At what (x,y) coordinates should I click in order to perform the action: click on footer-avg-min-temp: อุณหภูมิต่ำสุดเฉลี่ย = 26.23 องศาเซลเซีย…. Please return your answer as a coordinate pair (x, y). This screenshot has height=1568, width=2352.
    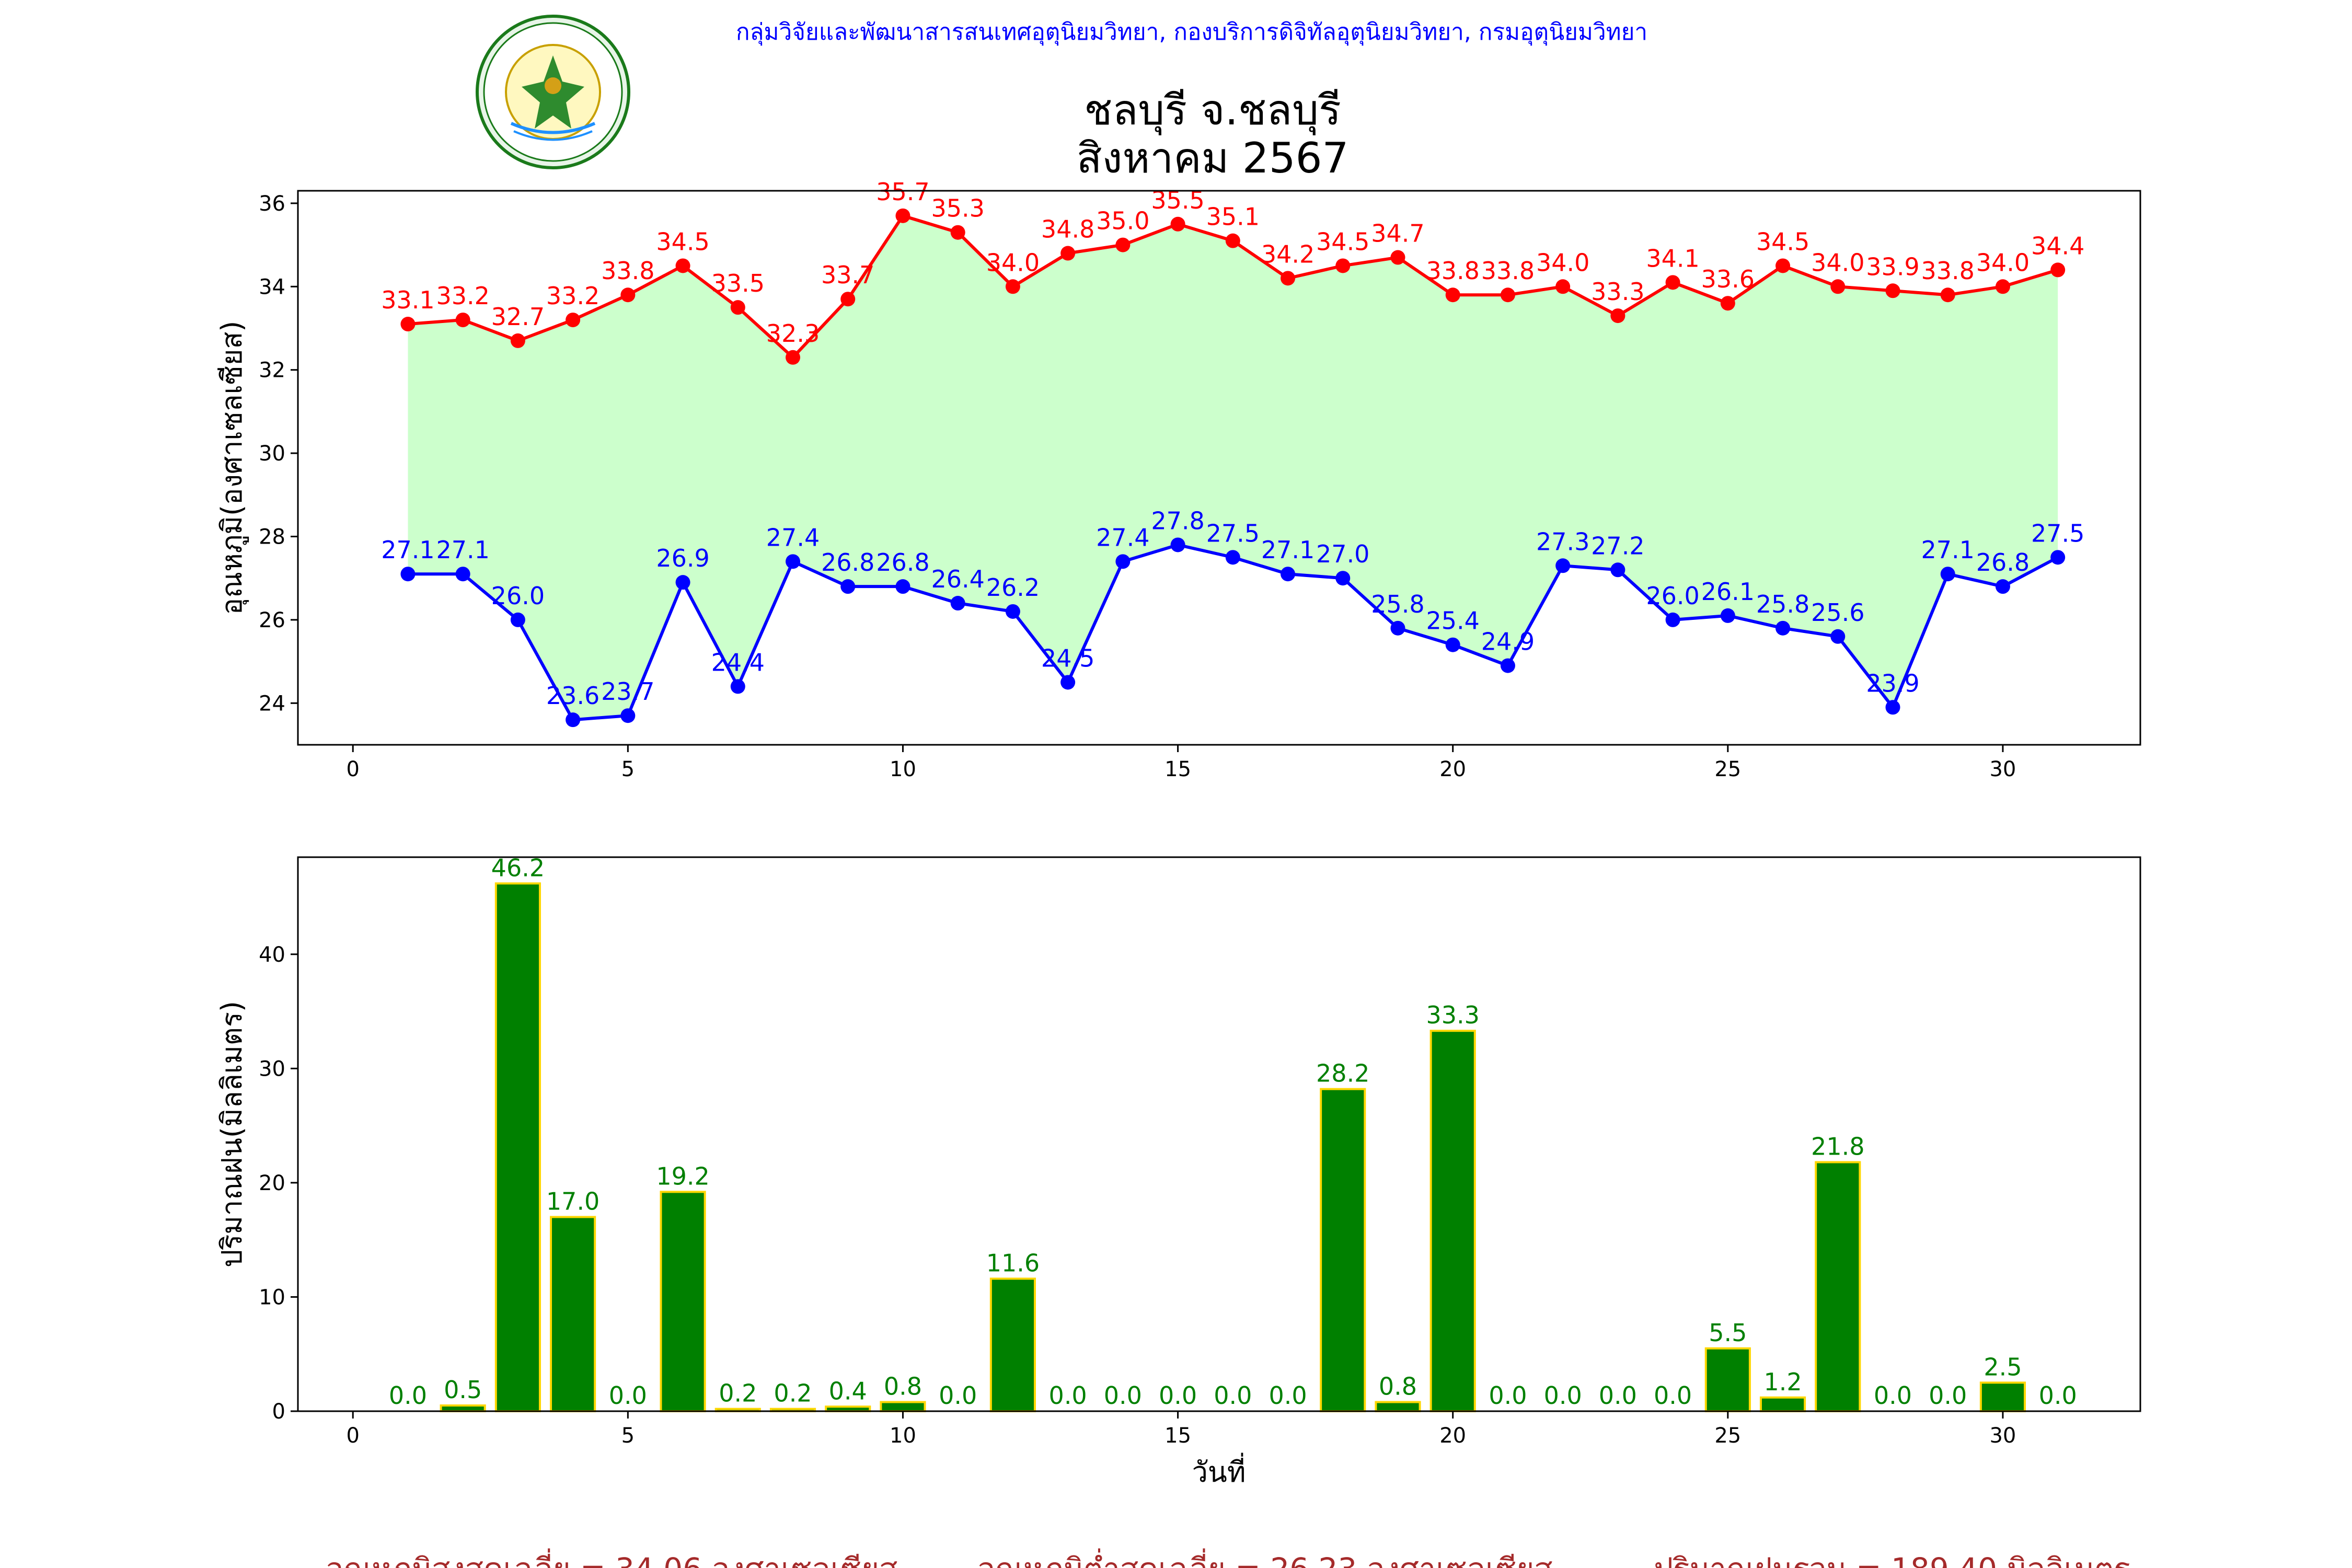
    Looking at the image, I should click on (1264, 1558).